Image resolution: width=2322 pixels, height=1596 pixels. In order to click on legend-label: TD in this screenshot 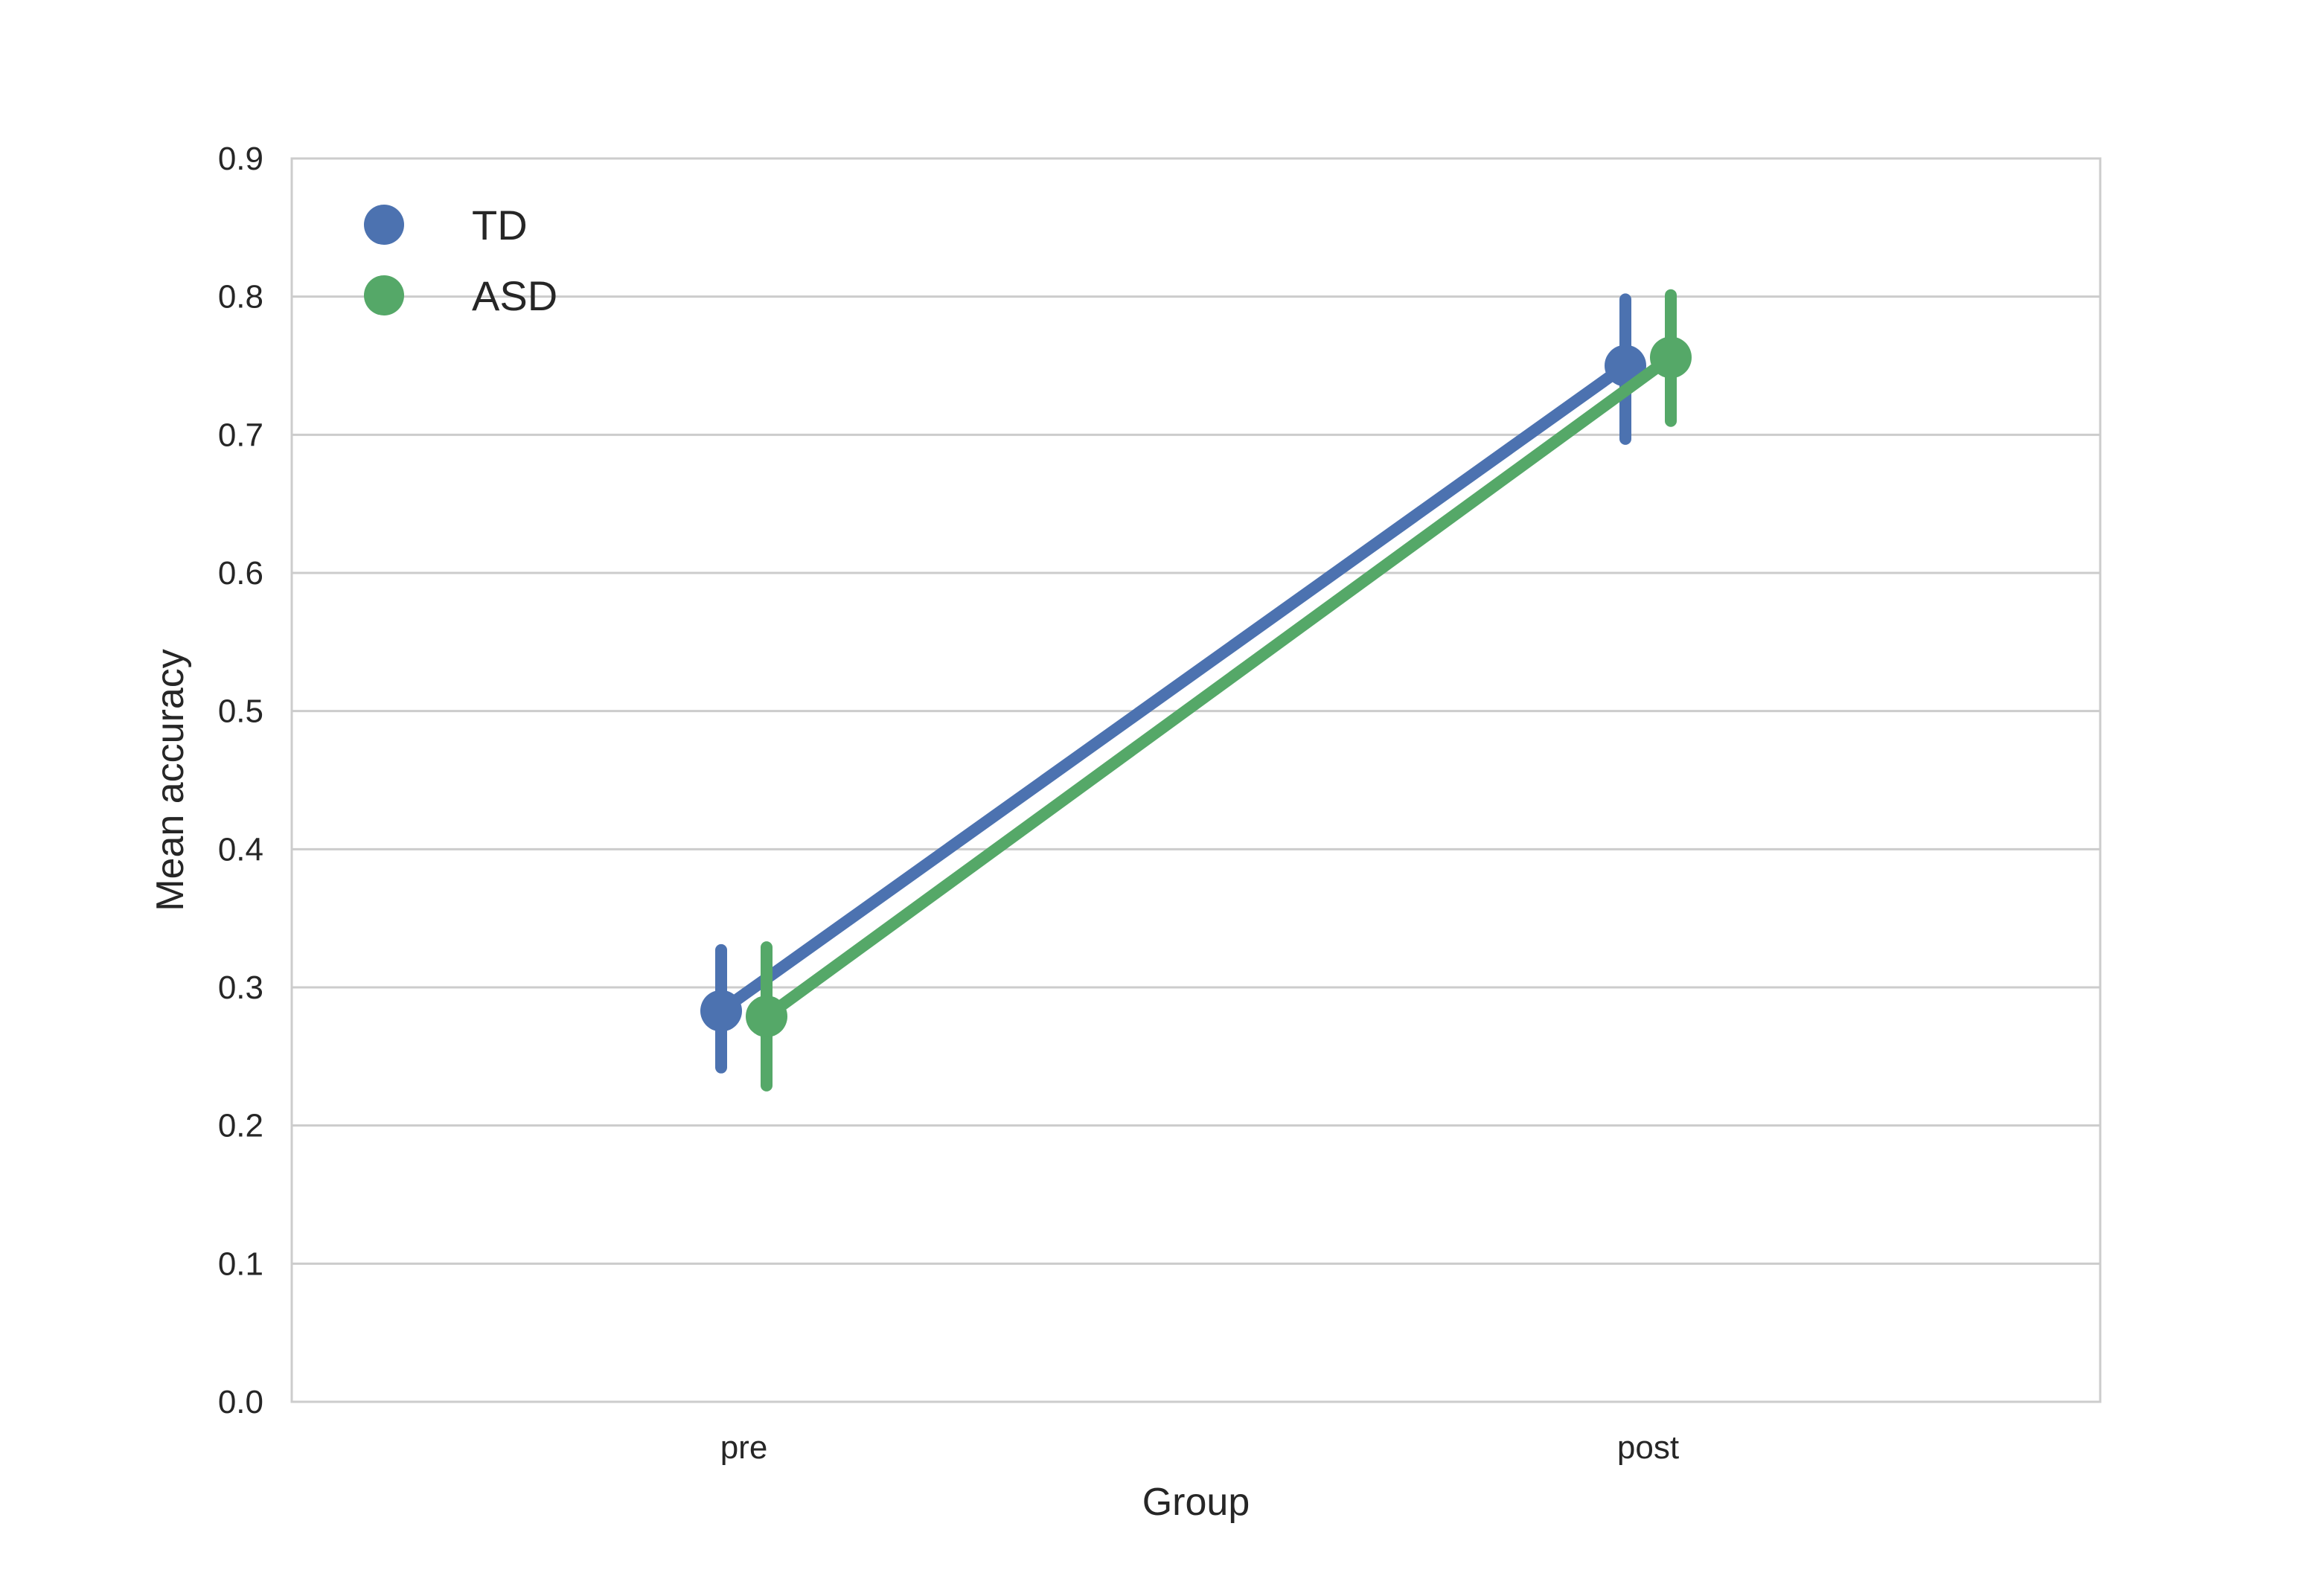, I will do `click(500, 225)`.